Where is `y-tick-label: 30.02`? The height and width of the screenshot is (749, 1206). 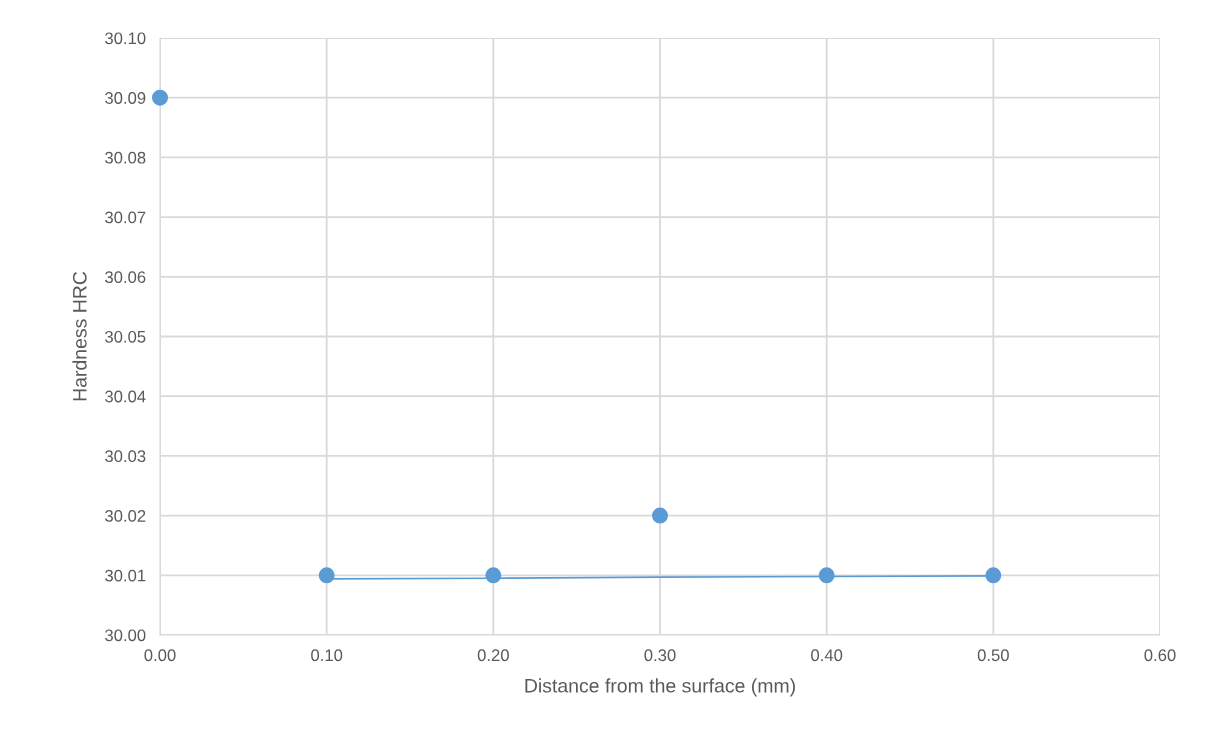 y-tick-label: 30.02 is located at coordinates (125, 516).